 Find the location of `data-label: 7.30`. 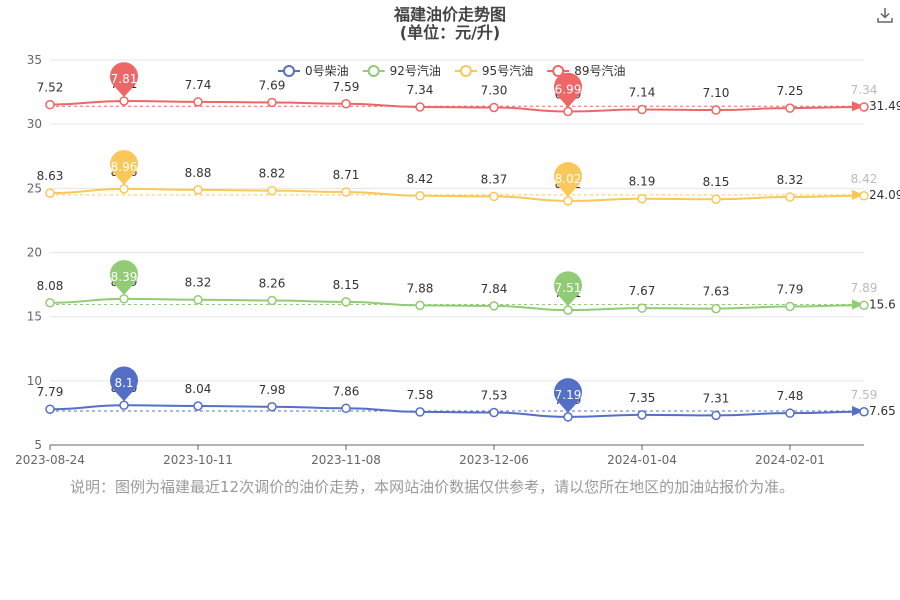

data-label: 7.30 is located at coordinates (494, 90).